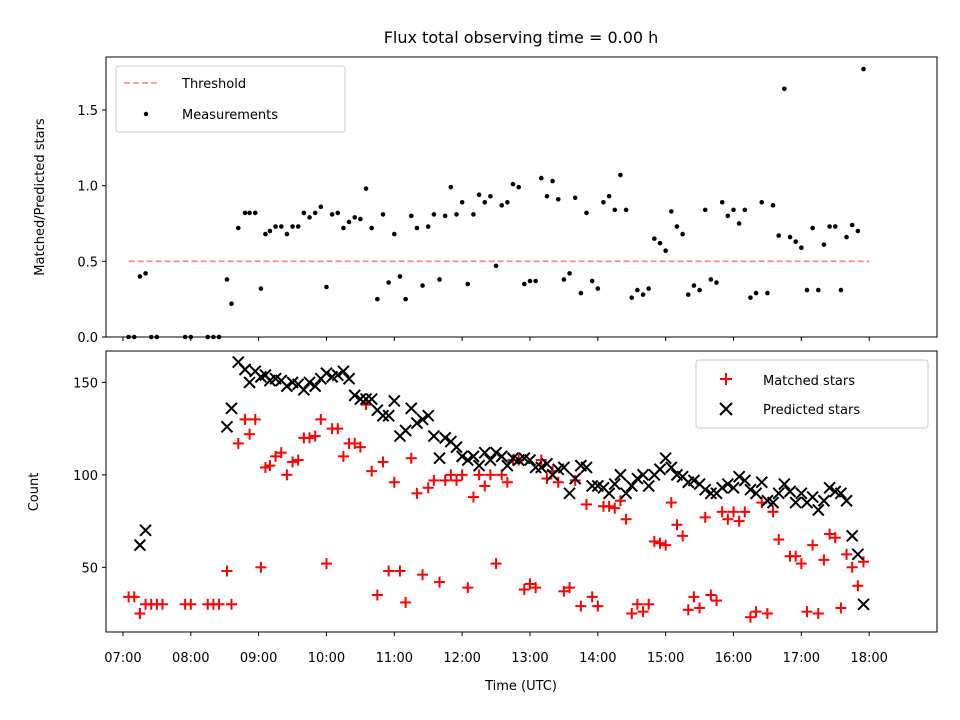 This screenshot has width=960, height=720. I want to click on bottom-y-tick-label: 150, so click(85, 383).